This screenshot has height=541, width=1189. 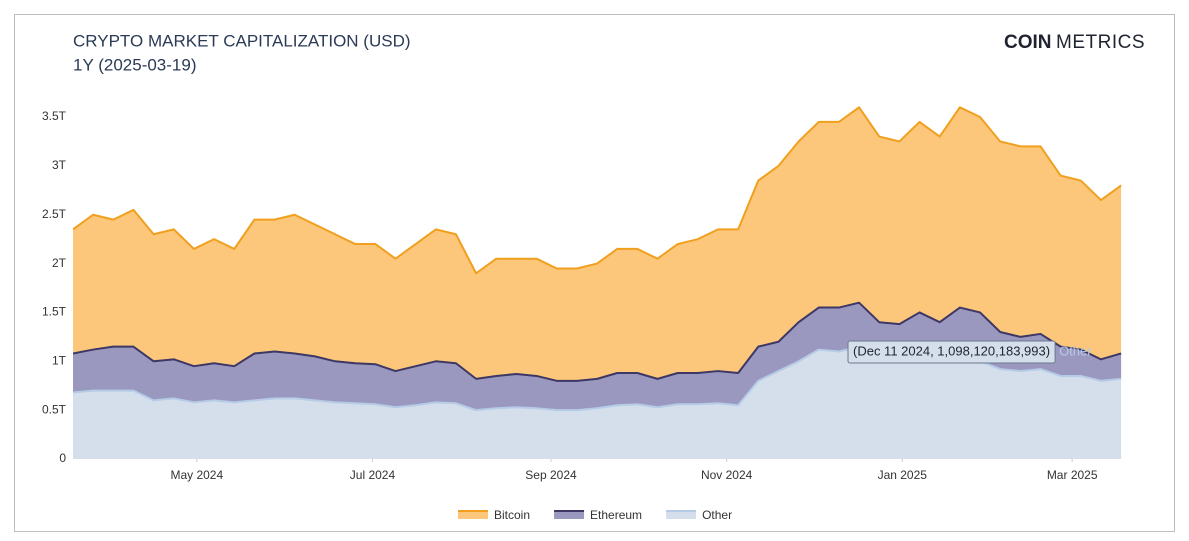 I want to click on tooltip: (Dec 11 2024, 1,098,120,183,993) Other, so click(x=969, y=352).